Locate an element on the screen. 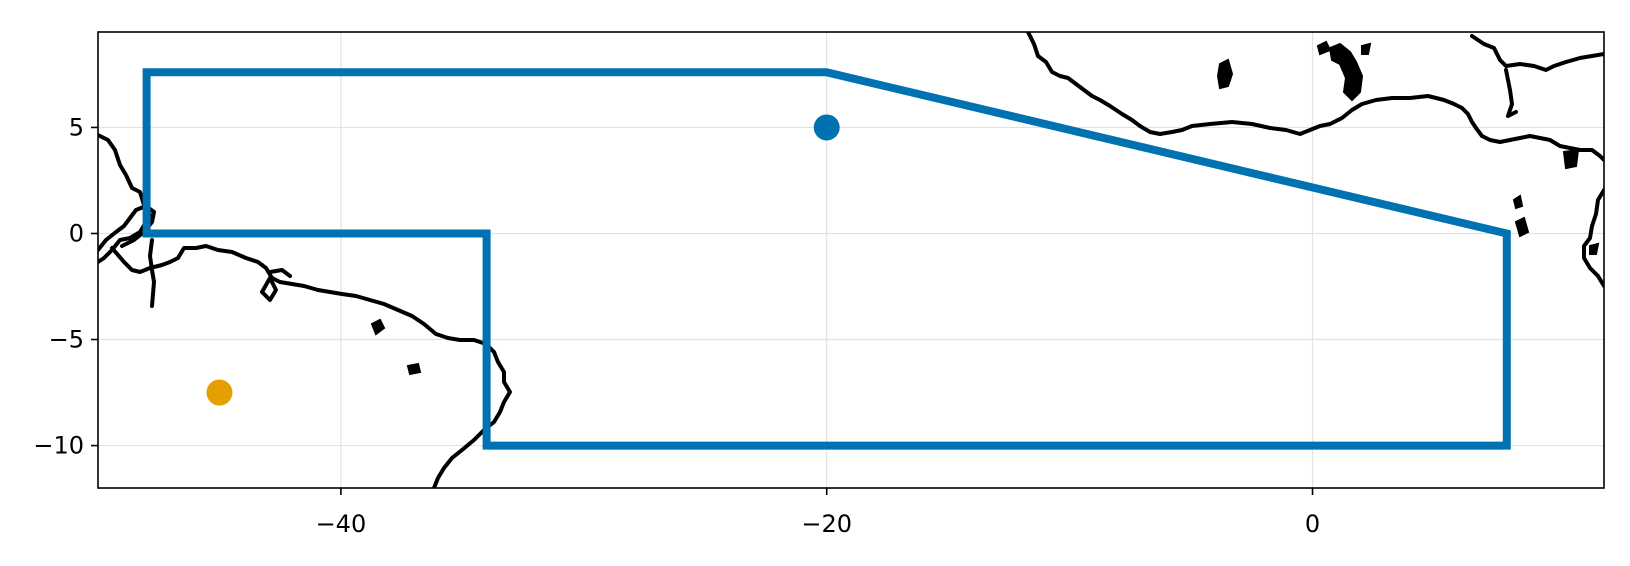 The image size is (1630, 566). y-tick-label: −10 is located at coordinates (58, 446).